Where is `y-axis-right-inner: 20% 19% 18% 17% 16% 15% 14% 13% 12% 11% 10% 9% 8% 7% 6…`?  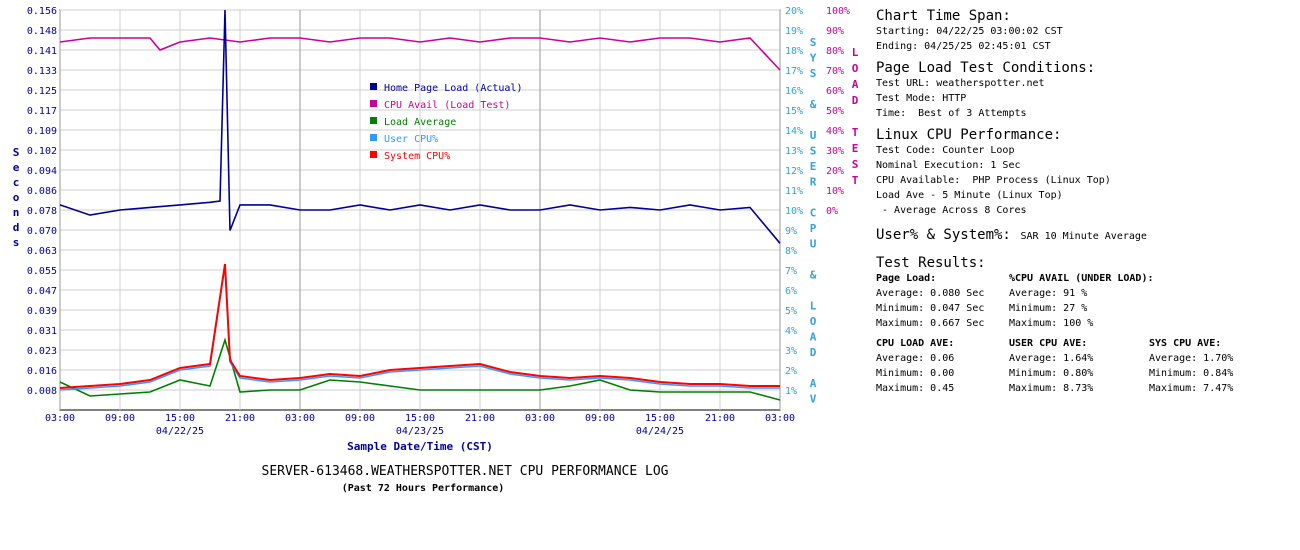 y-axis-right-inner: 20% 19% 18% 17% 16% 15% 14% 13% 12% 11% 10% 9% 8% 7% 6… is located at coordinates (794, 201).